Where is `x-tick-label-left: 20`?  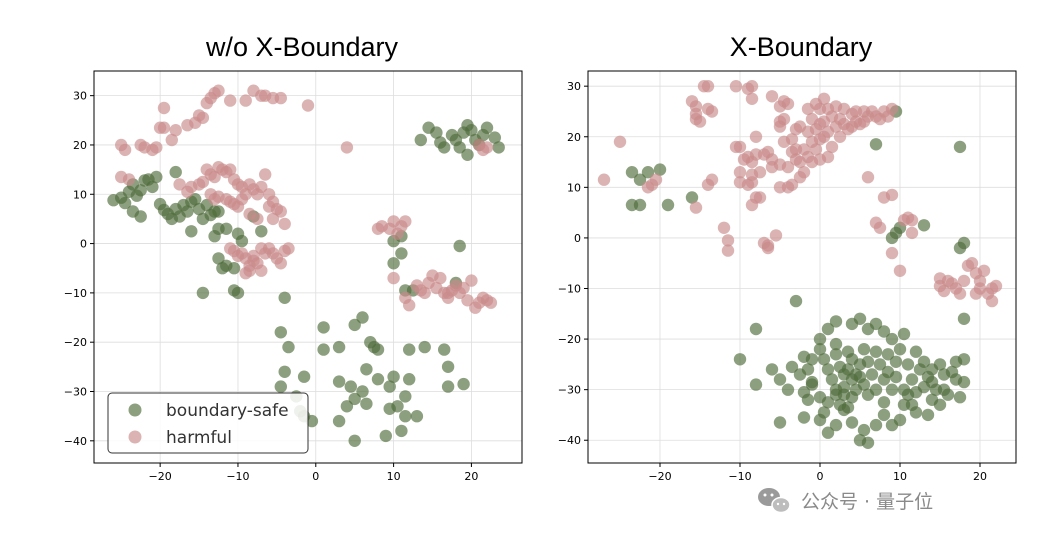 x-tick-label-left: 20 is located at coordinates (471, 476).